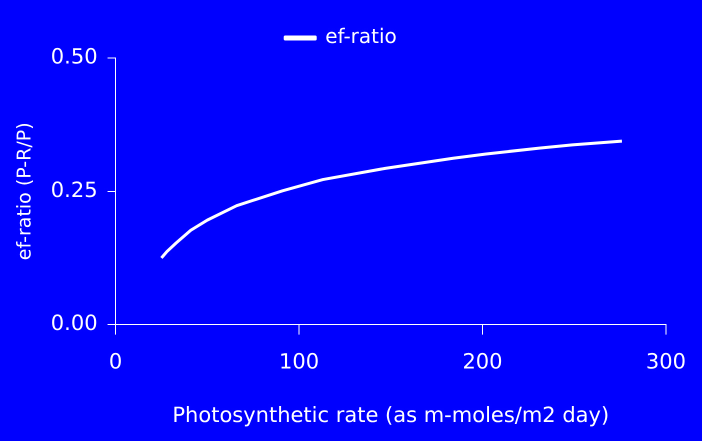 This screenshot has height=441, width=702. I want to click on x-tick-label: 0, so click(115, 362).